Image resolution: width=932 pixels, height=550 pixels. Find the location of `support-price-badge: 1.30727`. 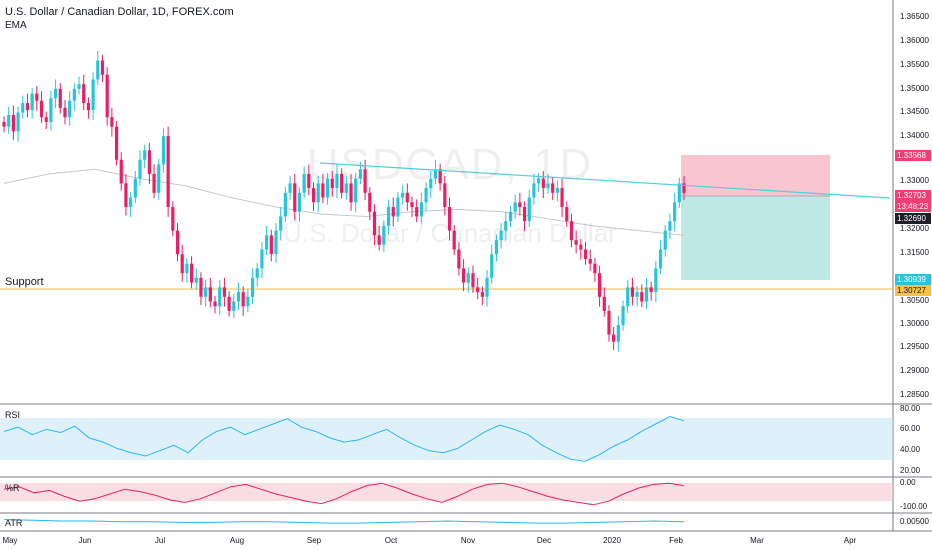

support-price-badge: 1.30727 is located at coordinates (913, 290).